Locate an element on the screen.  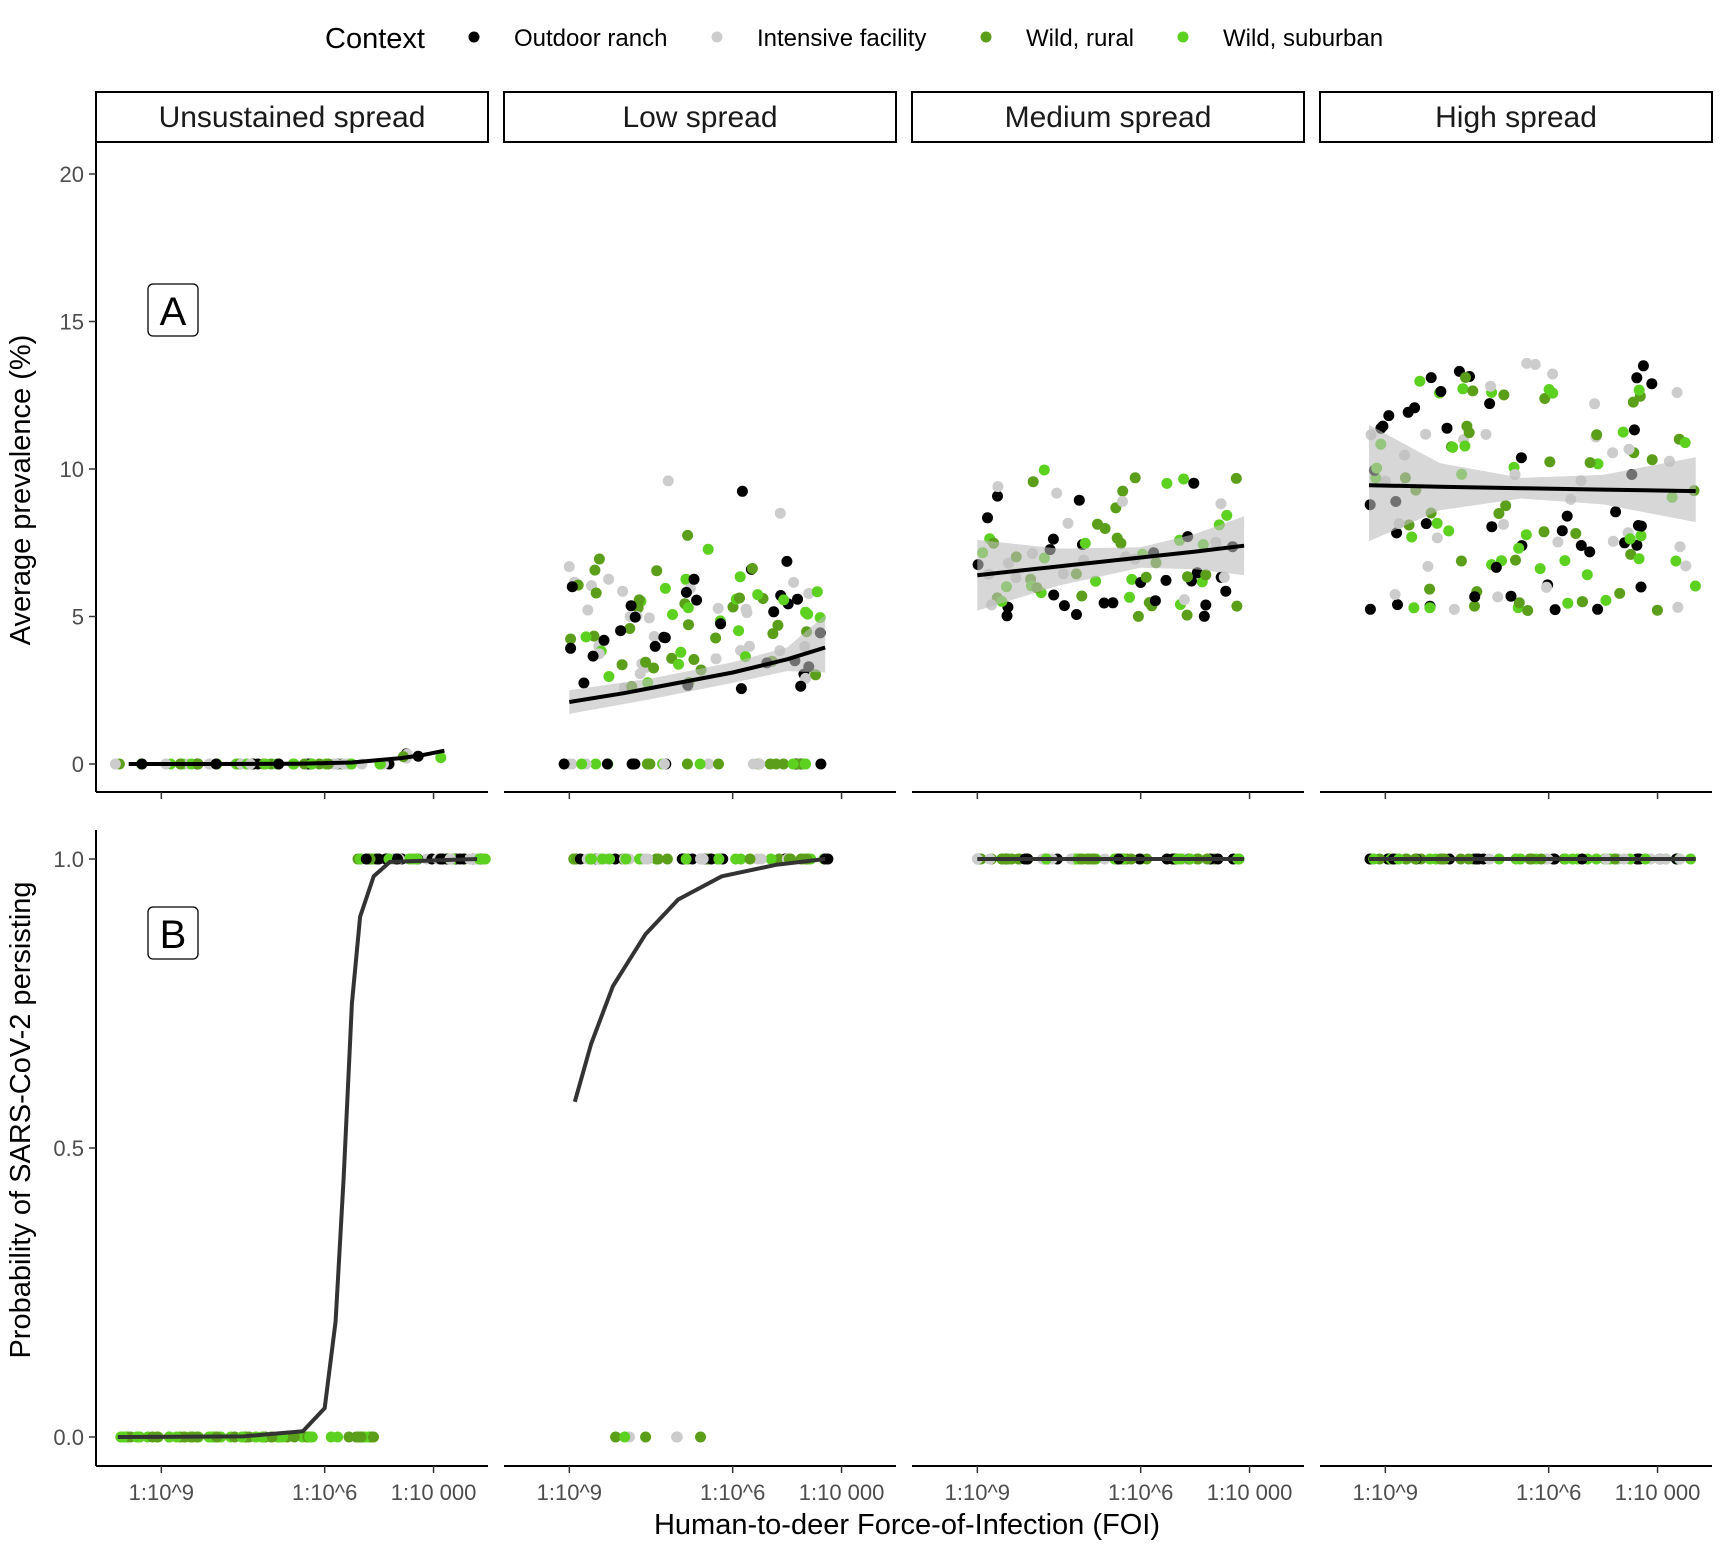
legend-title: Context is located at coordinates (375, 39).